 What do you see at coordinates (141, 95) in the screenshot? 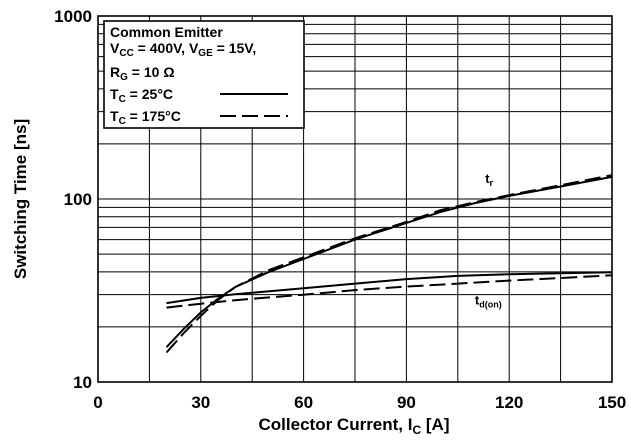
I see `legend-entry-25c: TC = 25°C` at bounding box center [141, 95].